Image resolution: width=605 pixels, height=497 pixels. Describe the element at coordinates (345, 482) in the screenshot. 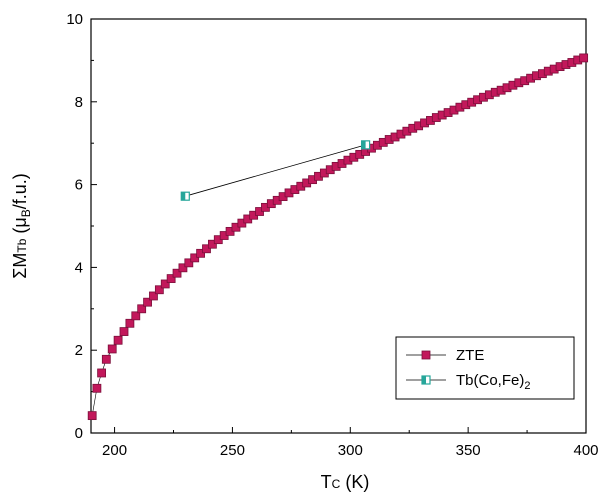

I see `x-axis-label: TC (K)` at that location.